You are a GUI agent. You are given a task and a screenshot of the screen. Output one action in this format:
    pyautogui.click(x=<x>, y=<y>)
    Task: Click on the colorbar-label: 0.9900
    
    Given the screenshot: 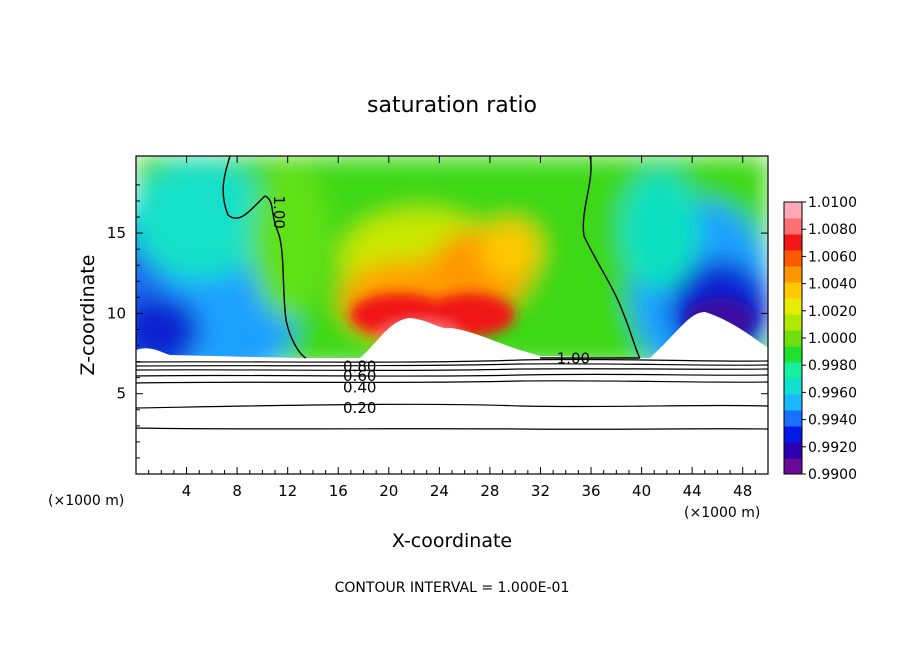 What is the action you would take?
    pyautogui.click(x=832, y=475)
    